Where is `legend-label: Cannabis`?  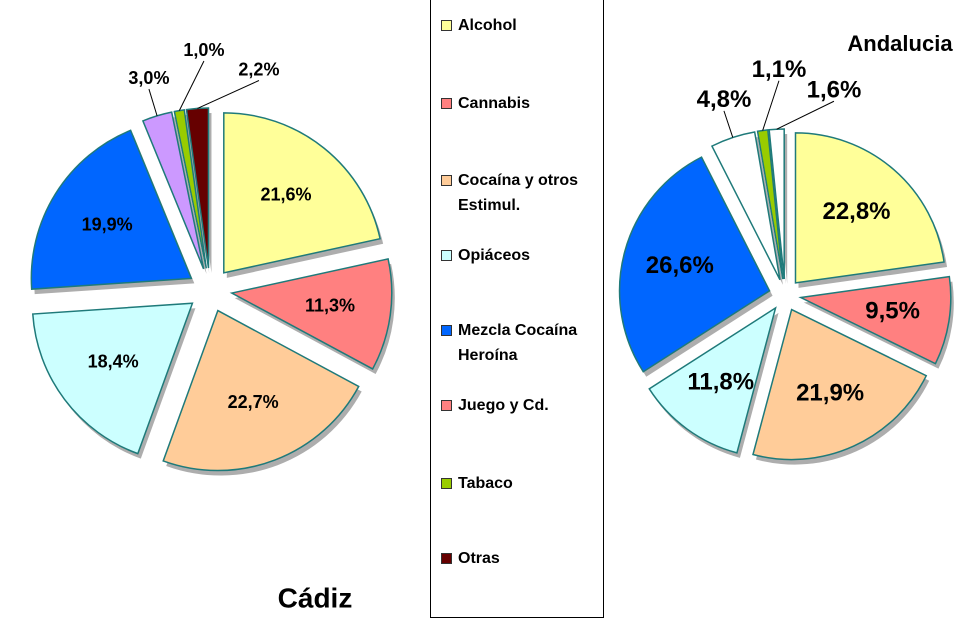 legend-label: Cannabis is located at coordinates (494, 103).